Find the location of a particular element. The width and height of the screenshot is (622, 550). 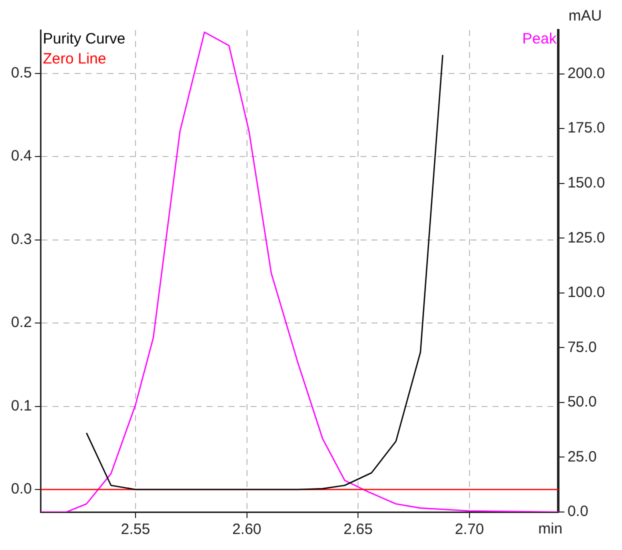

x-tick-label: 2.60 is located at coordinates (247, 529).